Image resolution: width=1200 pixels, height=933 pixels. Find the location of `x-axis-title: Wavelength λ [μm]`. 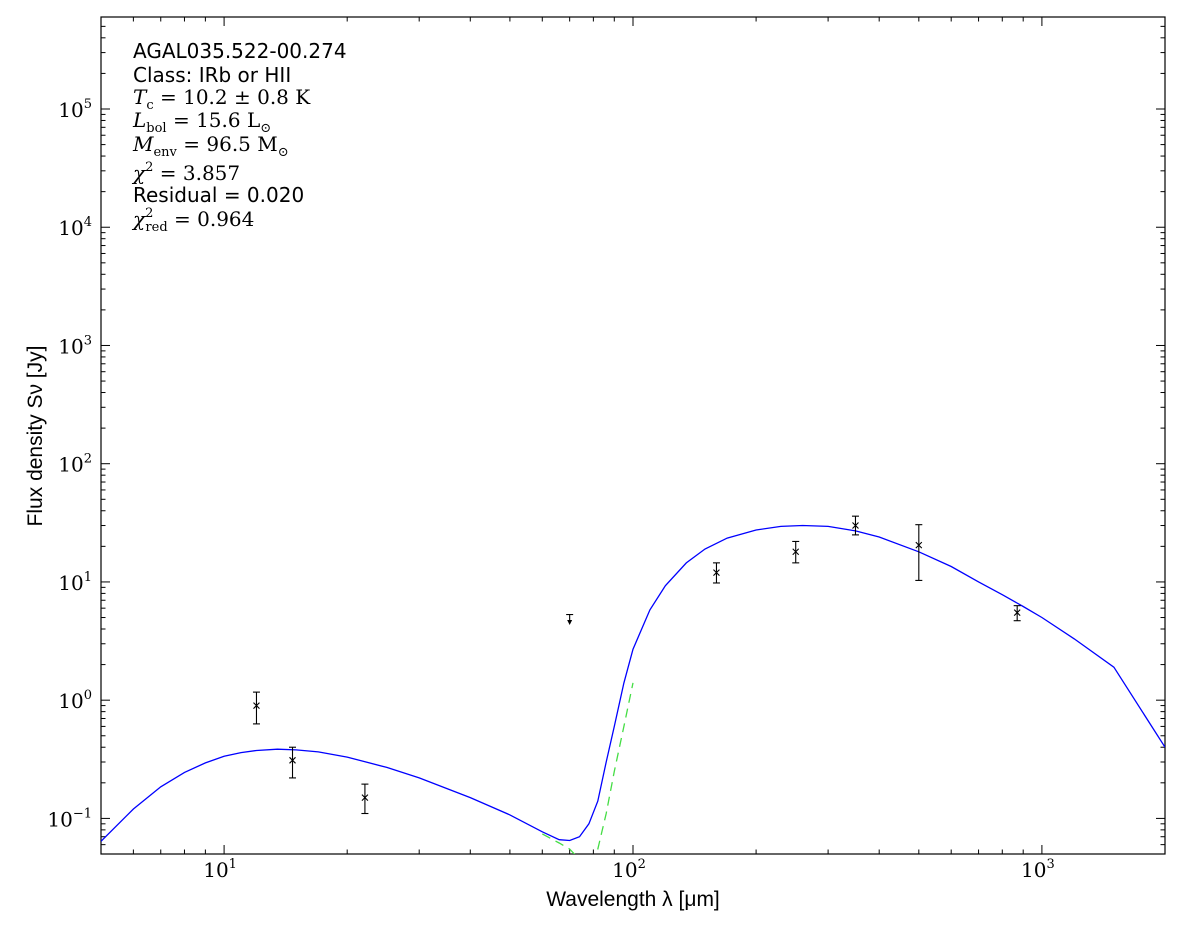

x-axis-title: Wavelength λ [μm] is located at coordinates (633, 899).